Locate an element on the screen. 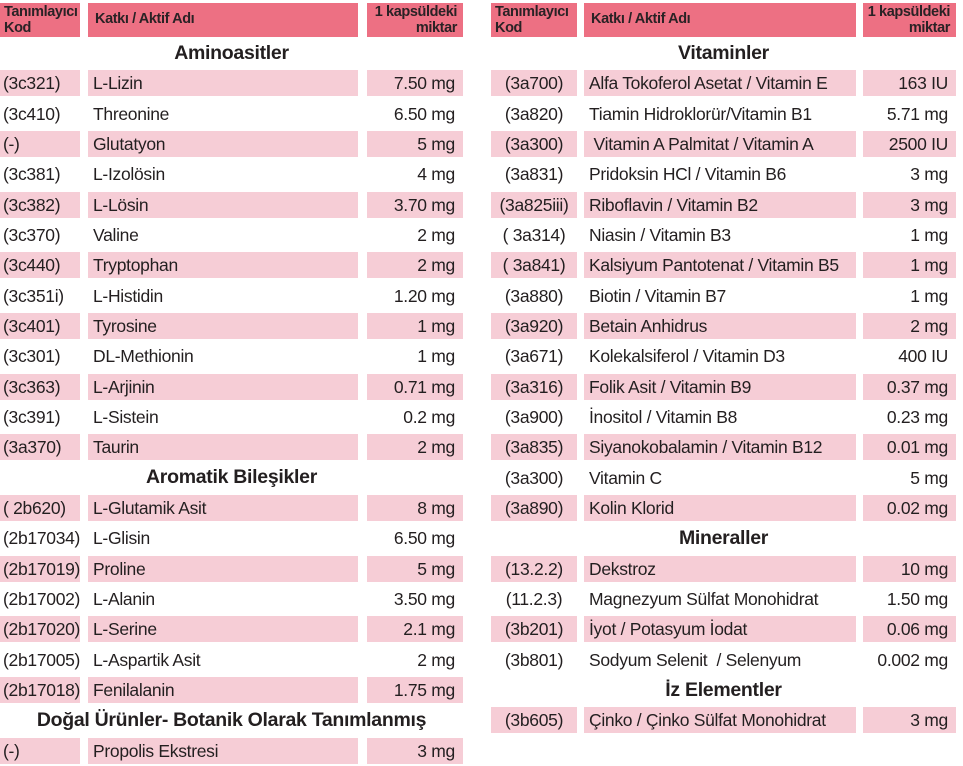  row-name: L-Izolösin is located at coordinates (129, 174).